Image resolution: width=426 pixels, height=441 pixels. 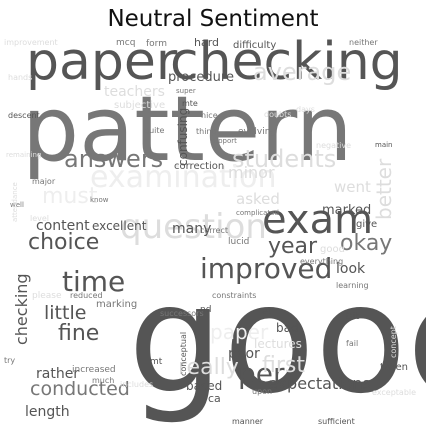 What do you see at coordinates (332, 249) in the screenshot?
I see `cloud-word-good: good` at bounding box center [332, 249].